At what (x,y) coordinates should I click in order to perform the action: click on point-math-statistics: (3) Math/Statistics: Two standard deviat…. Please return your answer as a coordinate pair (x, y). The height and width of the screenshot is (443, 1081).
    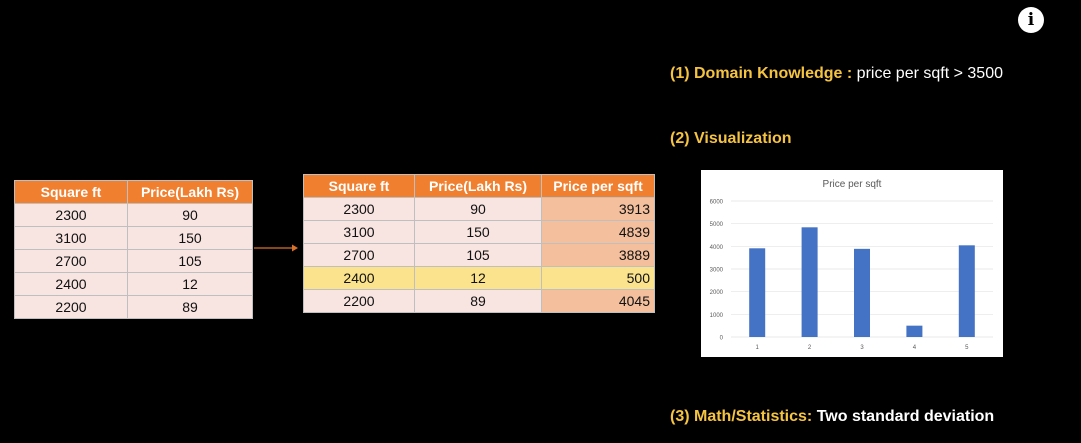
    Looking at the image, I should click on (832, 417).